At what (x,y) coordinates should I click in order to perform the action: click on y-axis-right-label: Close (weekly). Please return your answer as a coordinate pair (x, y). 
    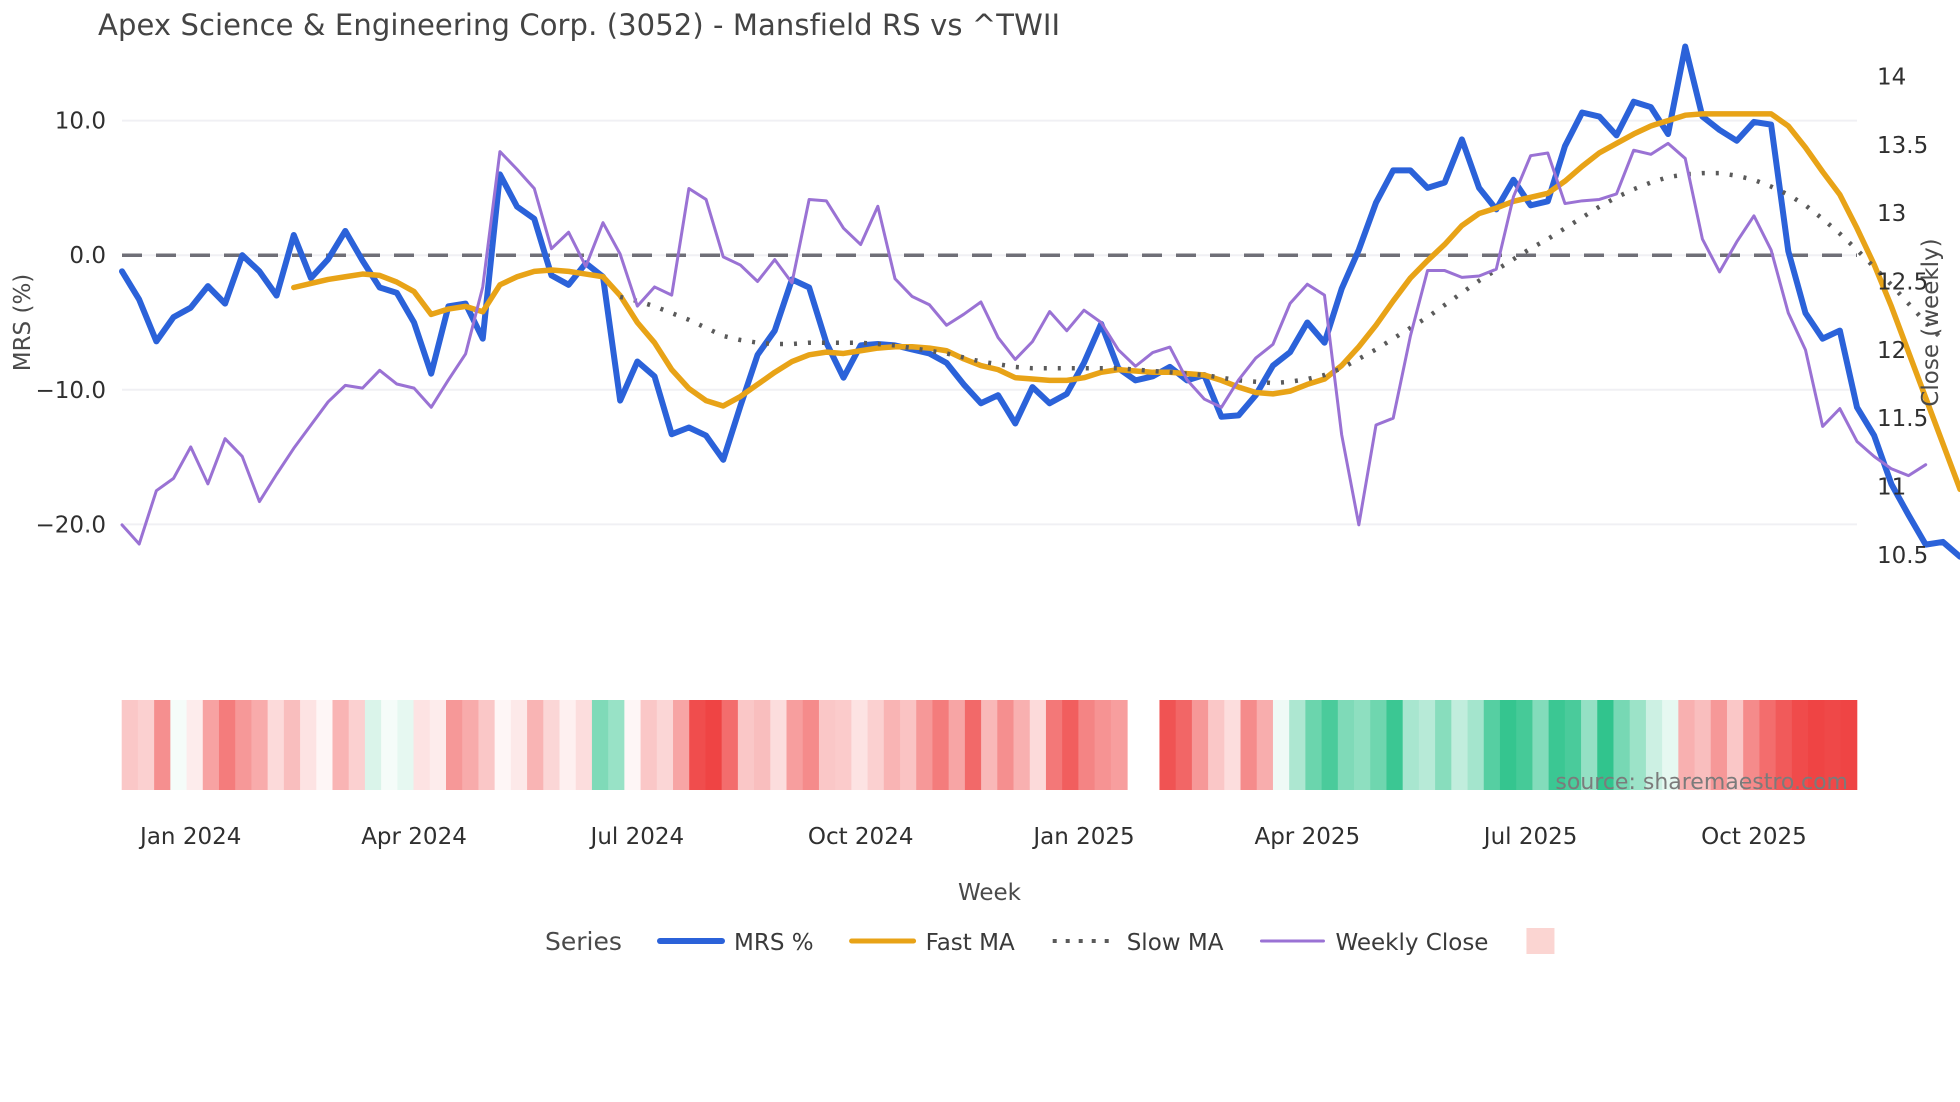
    Looking at the image, I should click on (1931, 322).